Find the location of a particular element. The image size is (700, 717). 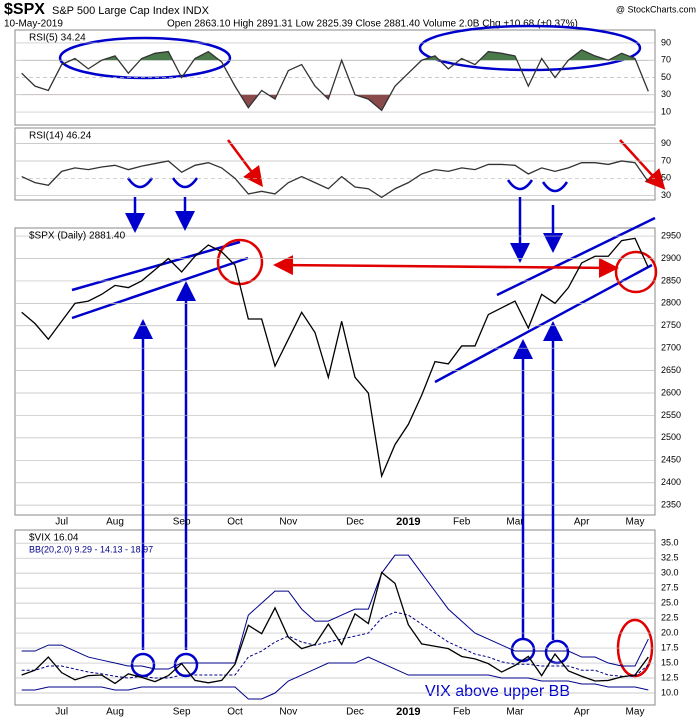

y-tick-label: 30.0 is located at coordinates (670, 573).